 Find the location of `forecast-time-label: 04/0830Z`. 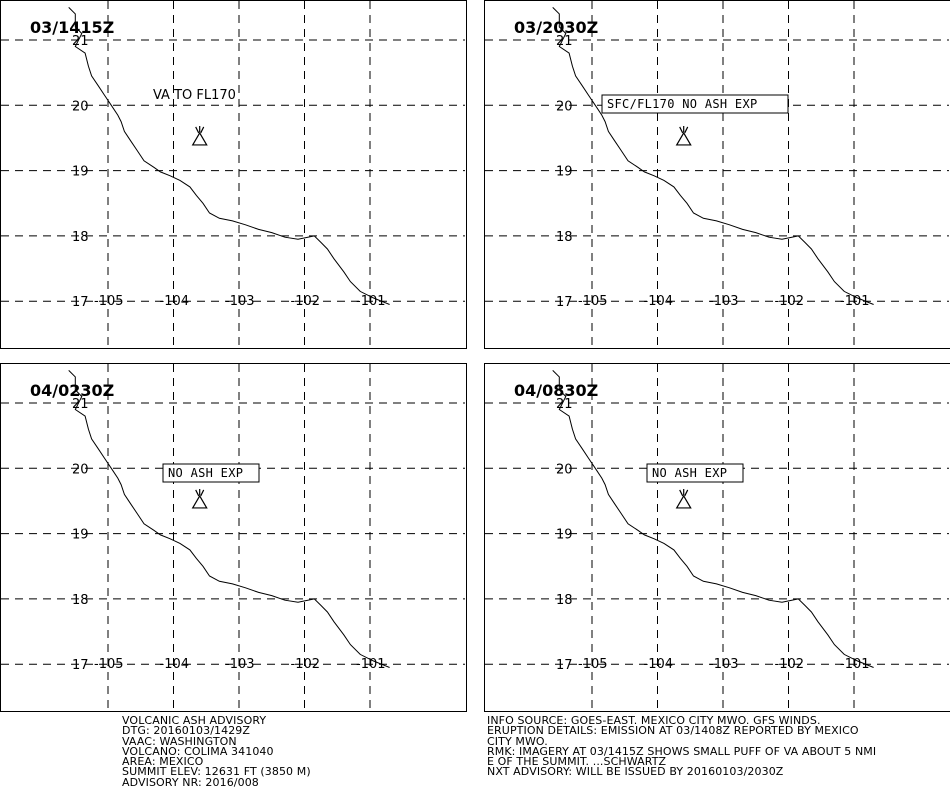

forecast-time-label: 04/0830Z is located at coordinates (556, 390).